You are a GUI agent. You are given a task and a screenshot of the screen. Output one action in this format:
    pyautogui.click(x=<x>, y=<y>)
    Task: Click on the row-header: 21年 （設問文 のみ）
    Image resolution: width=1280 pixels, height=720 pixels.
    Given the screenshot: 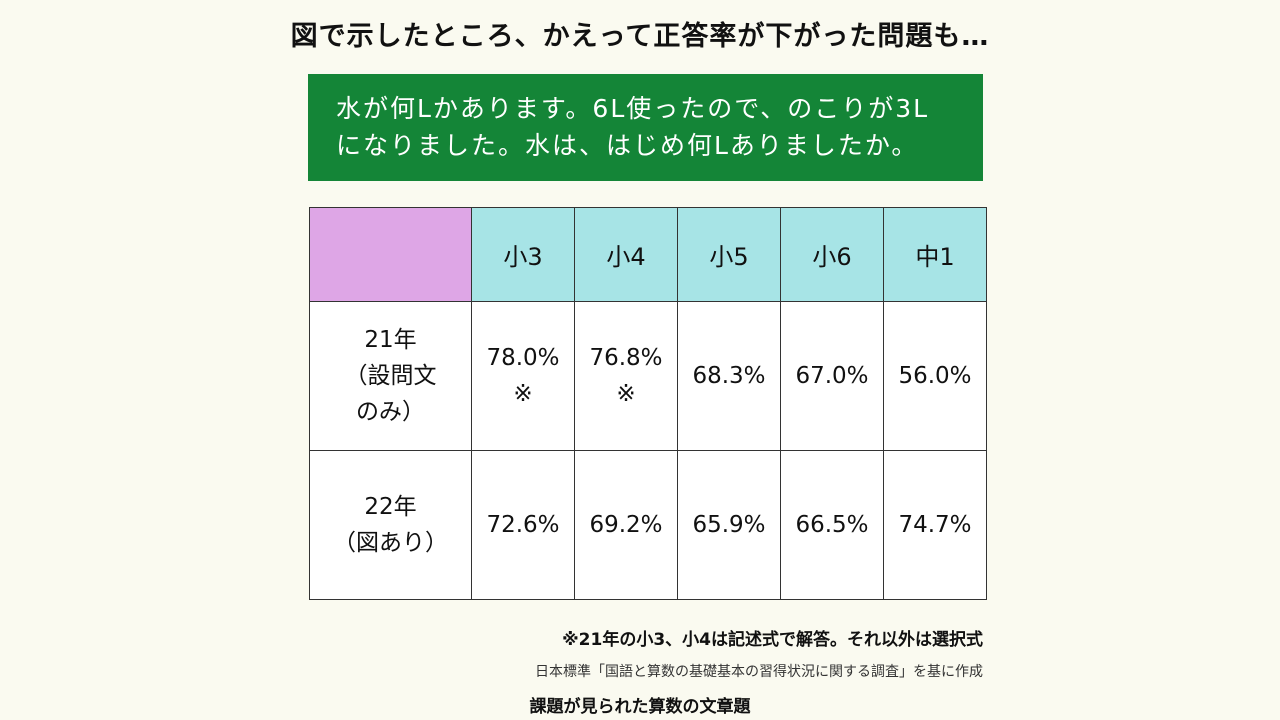 What is the action you would take?
    pyautogui.click(x=390, y=376)
    